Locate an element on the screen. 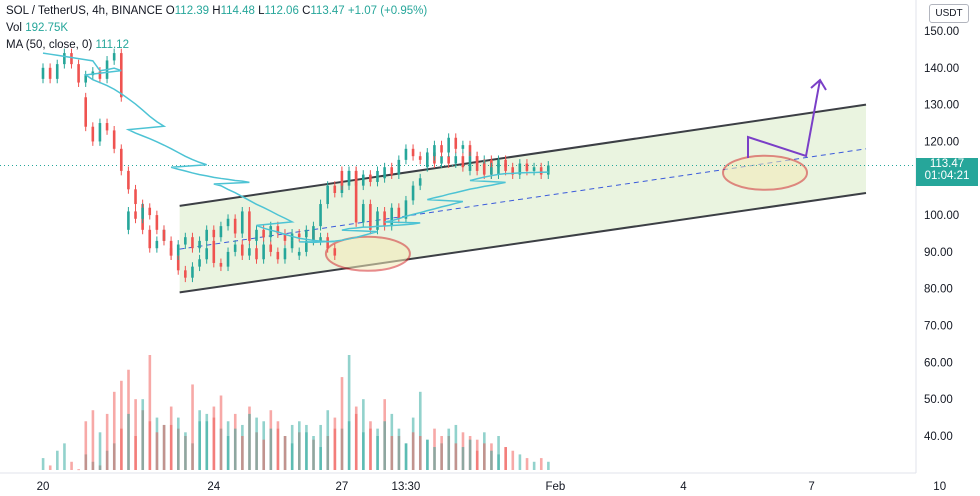  y-tick-label: 120.00 is located at coordinates (941, 142).